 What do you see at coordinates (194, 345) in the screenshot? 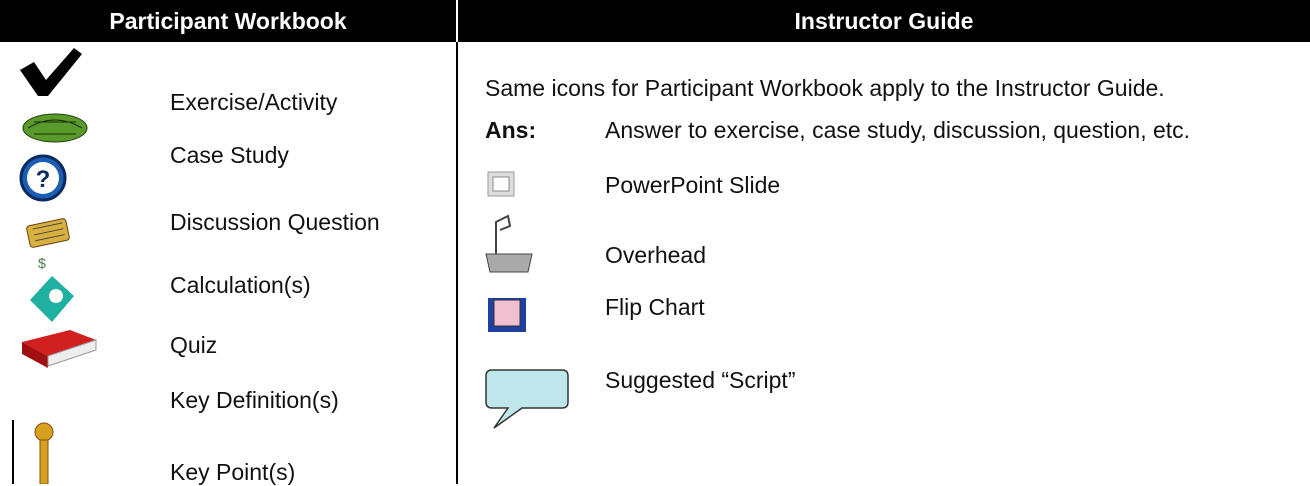
I see `item-label: Quiz` at bounding box center [194, 345].